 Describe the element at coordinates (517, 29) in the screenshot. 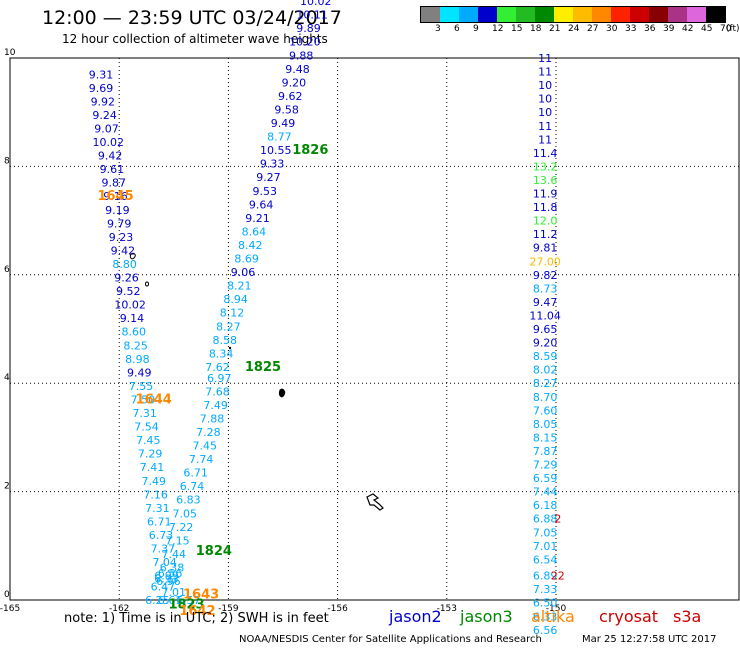

I see `colorbar-label: 15` at that location.